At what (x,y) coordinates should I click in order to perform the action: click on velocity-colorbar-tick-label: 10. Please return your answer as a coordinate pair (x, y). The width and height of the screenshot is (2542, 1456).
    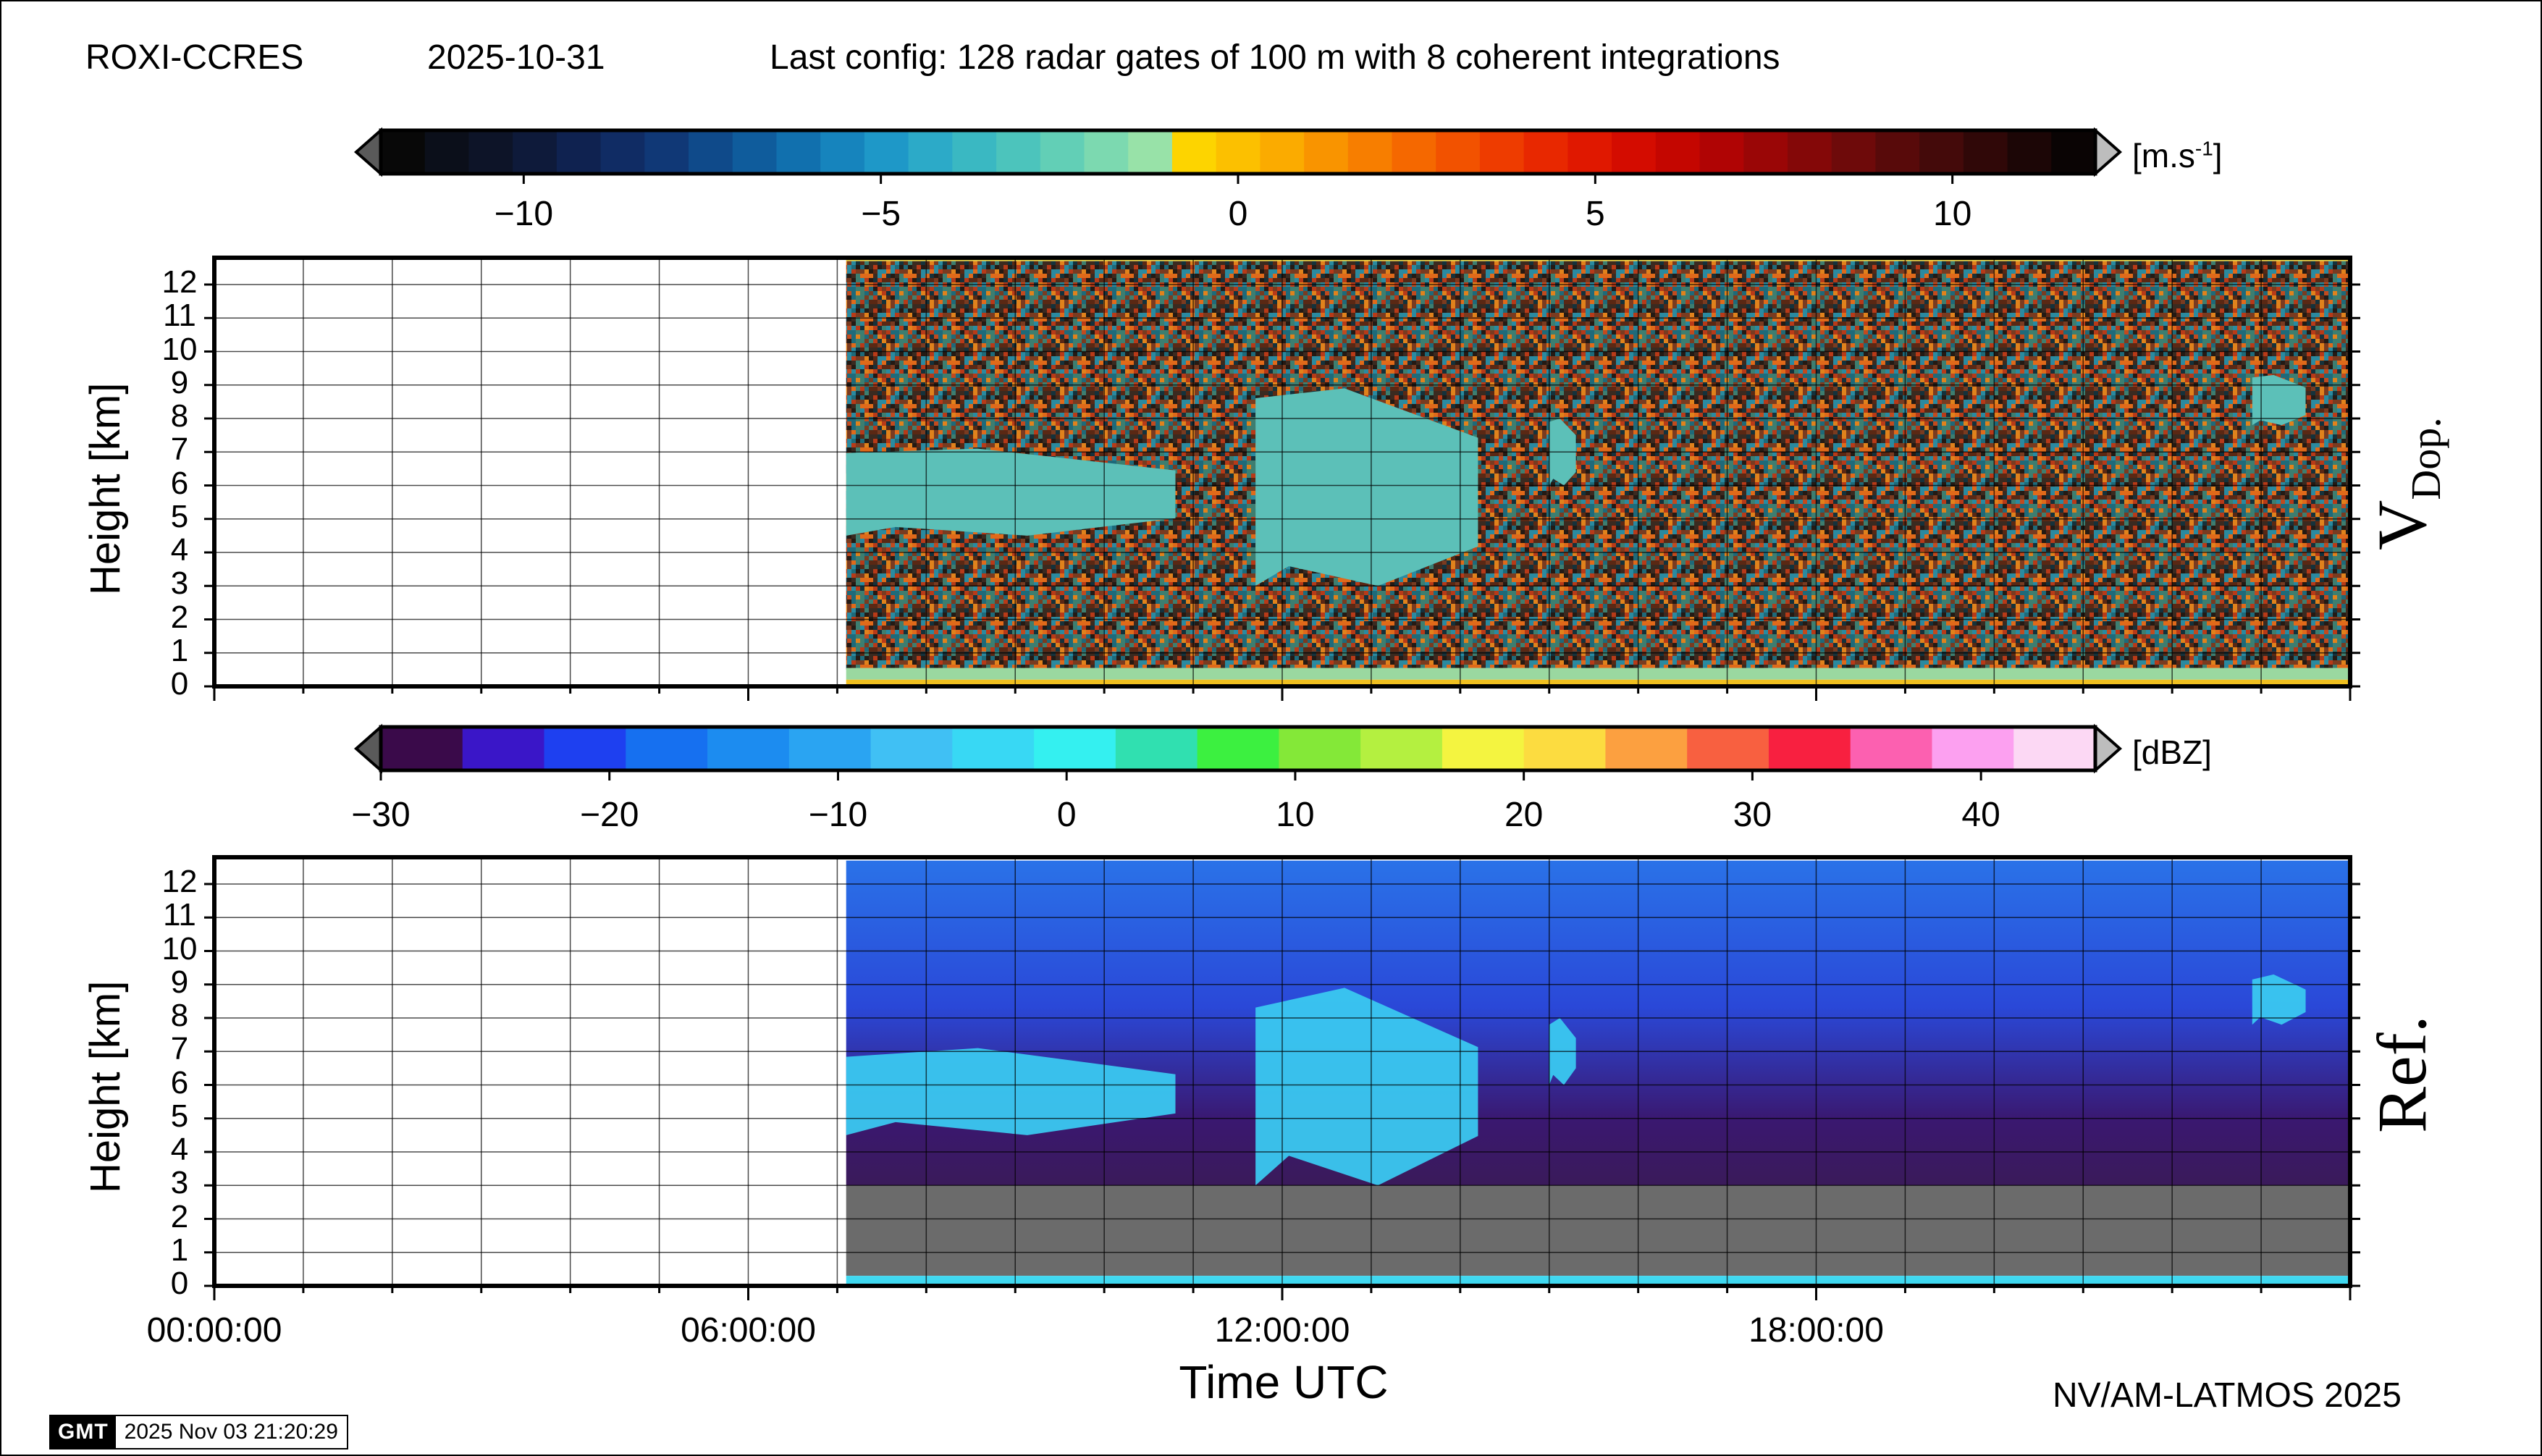
    Looking at the image, I should click on (1952, 214).